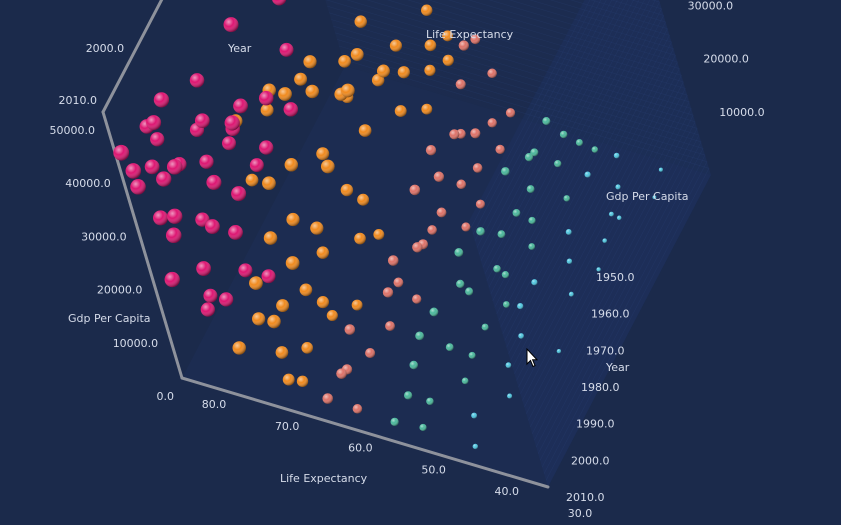 This screenshot has width=841, height=525. I want to click on z-axis-line, so click(132, 57).